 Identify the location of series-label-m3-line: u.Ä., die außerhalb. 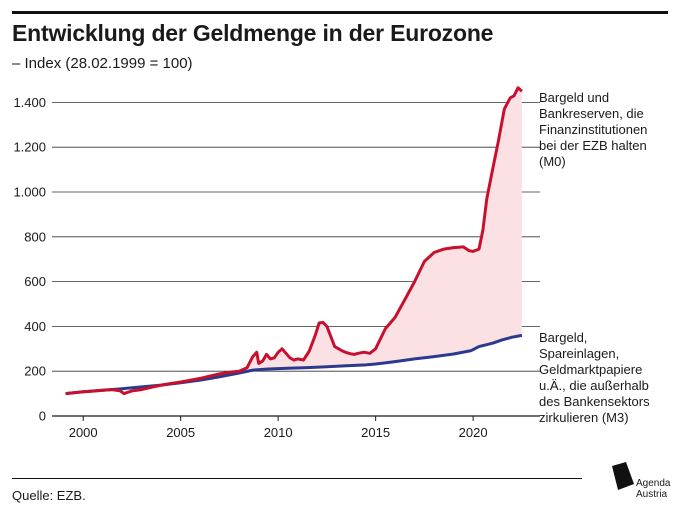
(594, 385).